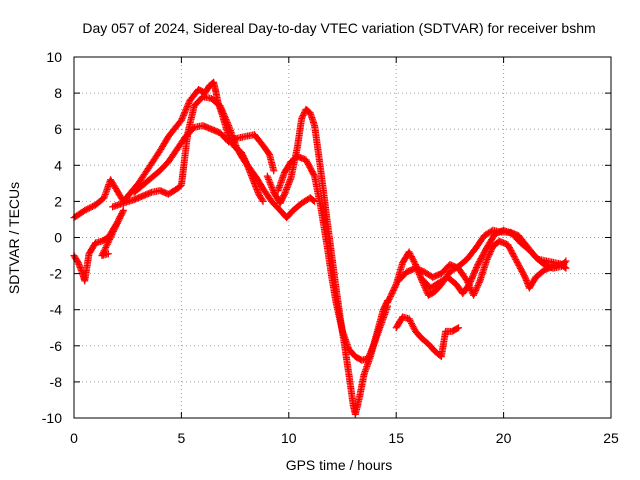 This screenshot has width=640, height=480. Describe the element at coordinates (74, 438) in the screenshot. I see `x-tick-label: 0` at that location.